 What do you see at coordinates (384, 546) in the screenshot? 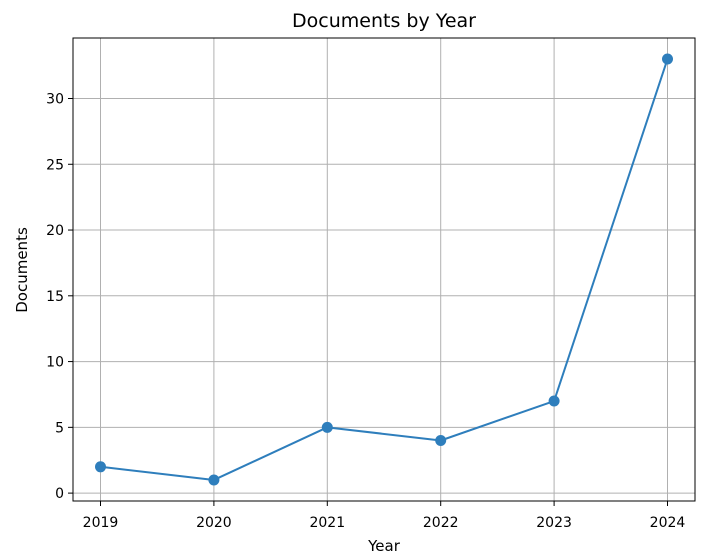
I see `x-axis-label: Year` at bounding box center [384, 546].